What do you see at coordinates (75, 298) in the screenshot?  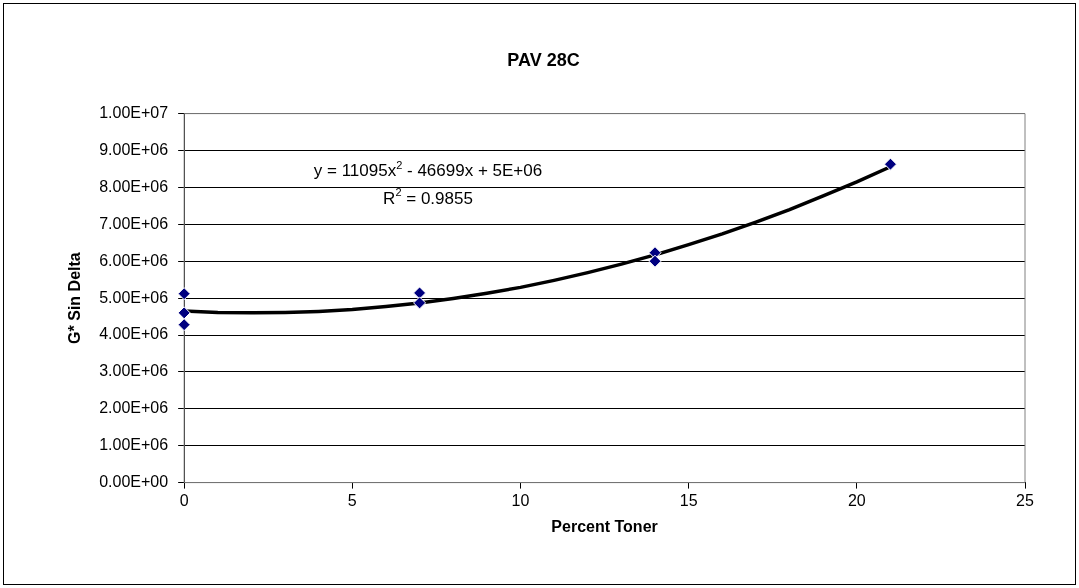 I see `y-axis-title: G* Sin Delta` at bounding box center [75, 298].